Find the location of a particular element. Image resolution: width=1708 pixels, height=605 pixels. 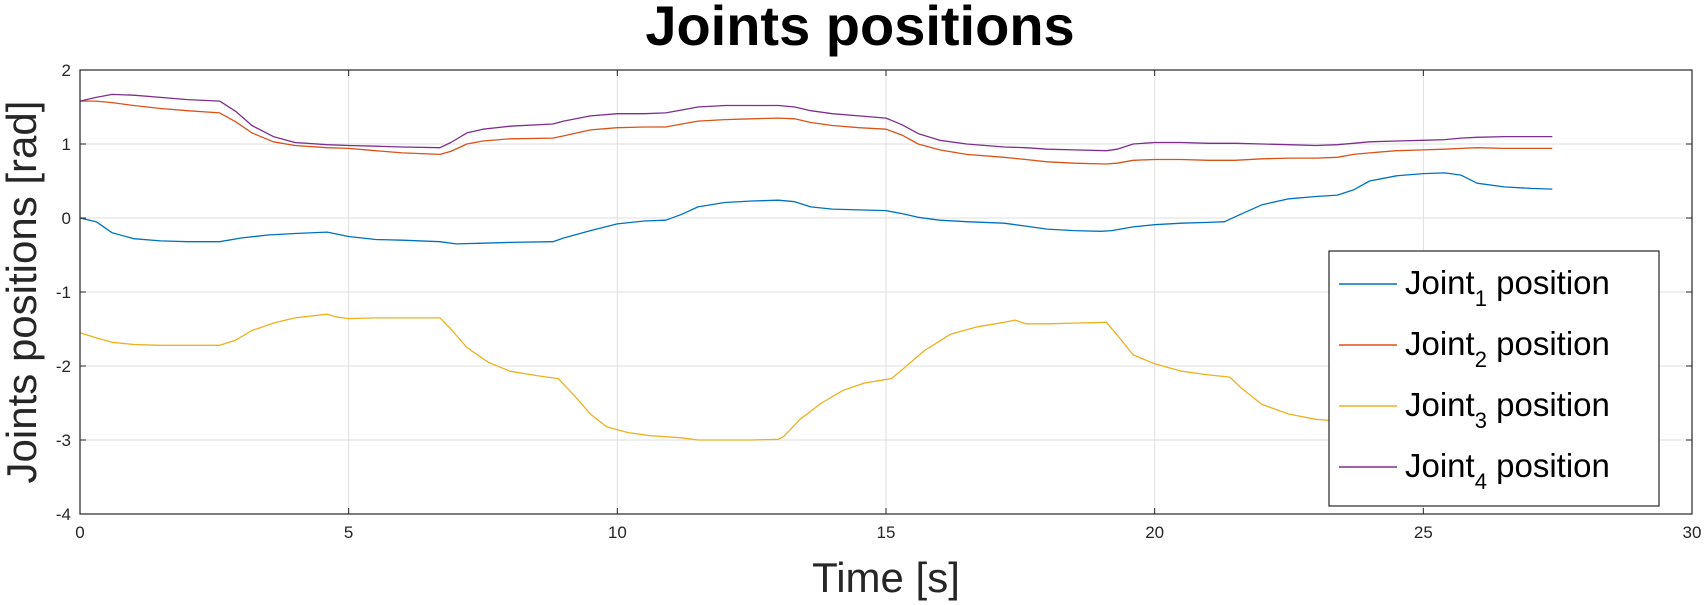

x-tick-label: 0 is located at coordinates (79, 532).